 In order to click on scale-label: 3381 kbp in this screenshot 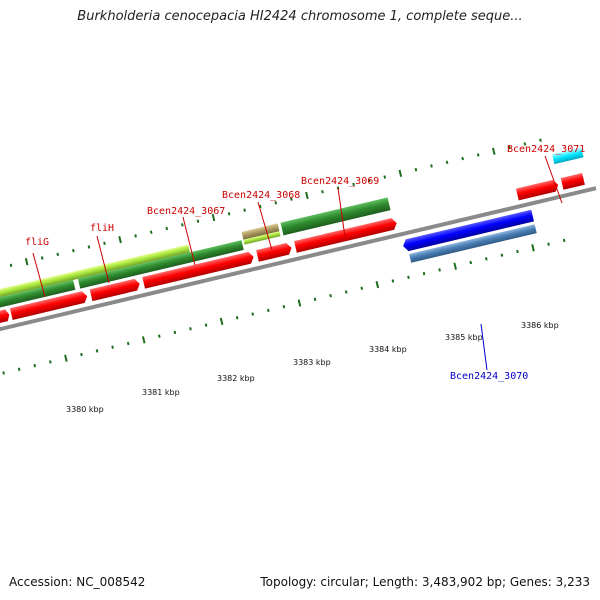, I will do `click(161, 392)`.